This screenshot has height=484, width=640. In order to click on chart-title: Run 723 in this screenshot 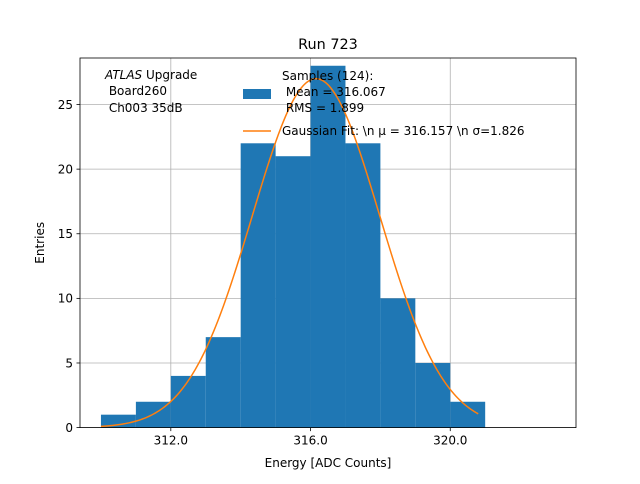, I will do `click(328, 45)`.